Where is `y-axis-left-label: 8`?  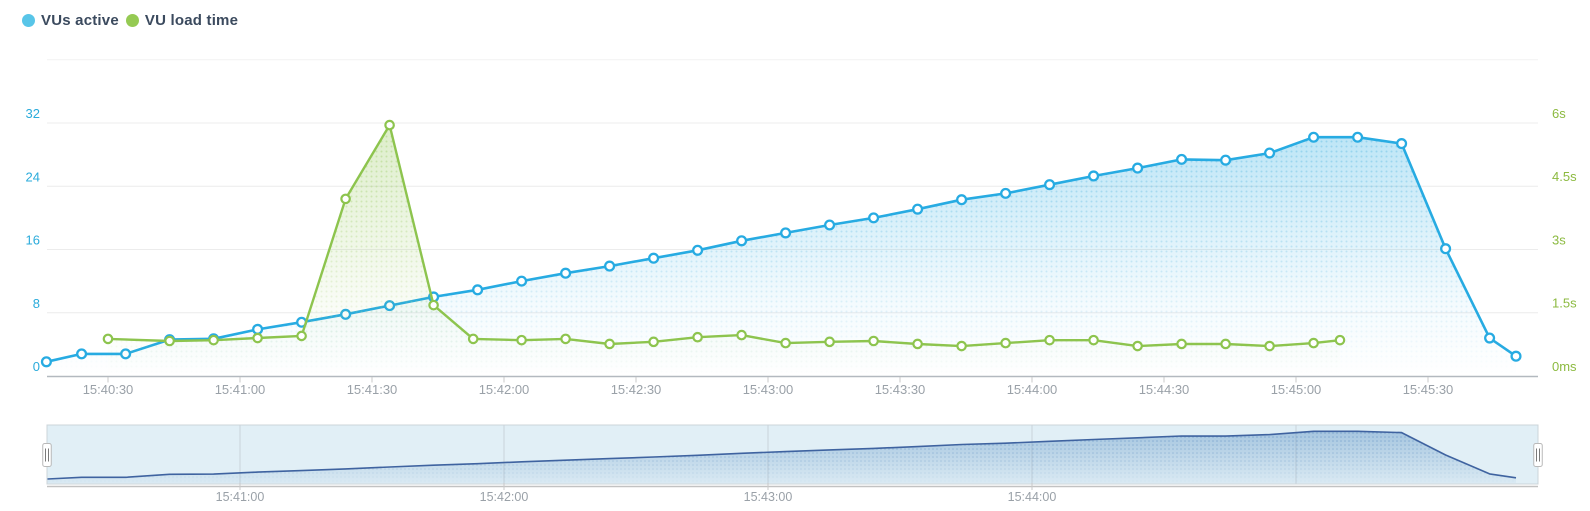 y-axis-left-label: 8 is located at coordinates (36, 303).